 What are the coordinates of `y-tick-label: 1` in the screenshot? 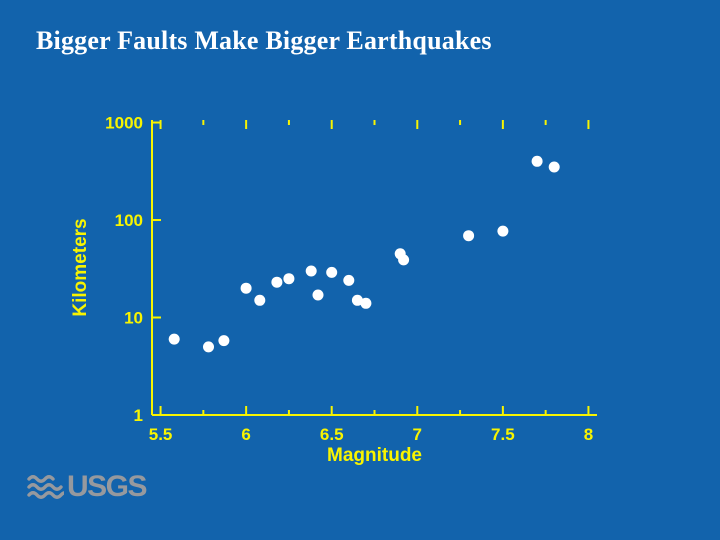 It's located at (138, 415).